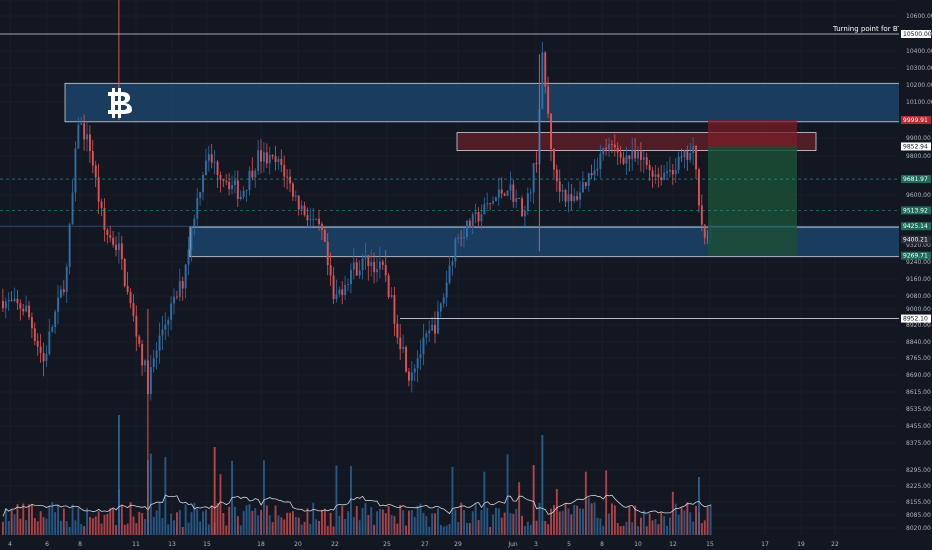  I want to click on price-tick-label: 8920.00, so click(918, 325).